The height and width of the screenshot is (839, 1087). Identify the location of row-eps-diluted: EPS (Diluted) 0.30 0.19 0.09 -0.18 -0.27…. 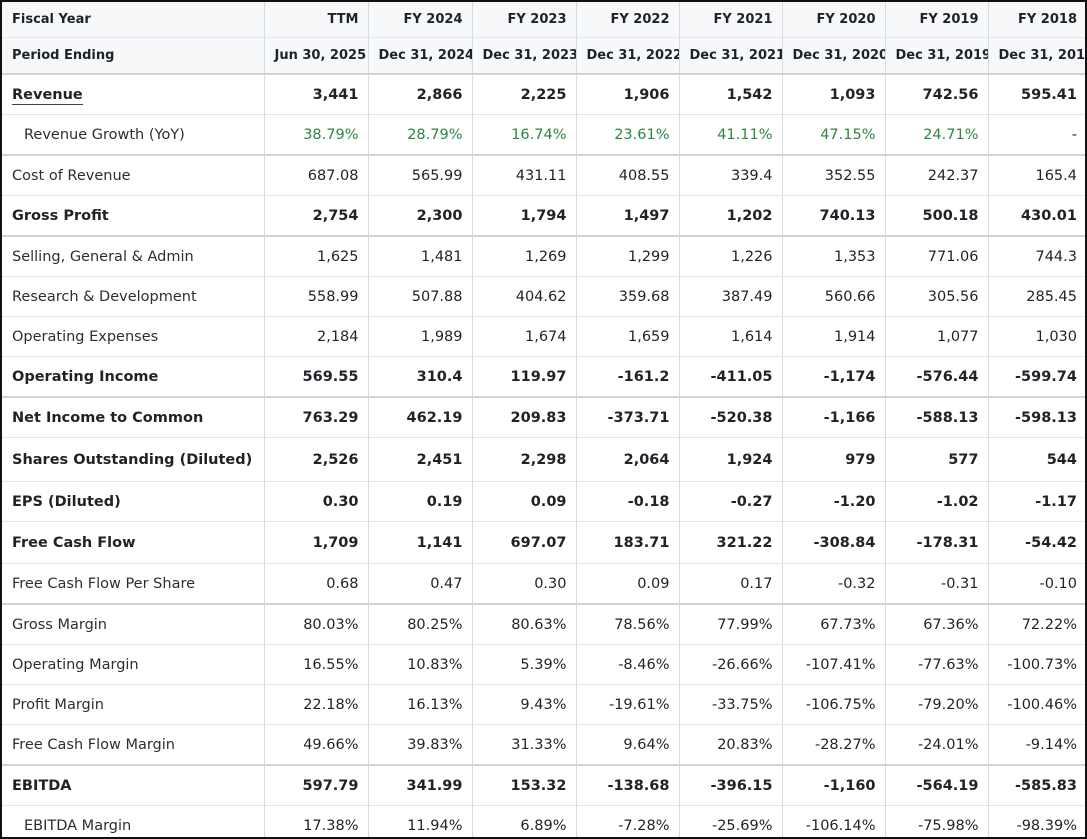
(543, 501).